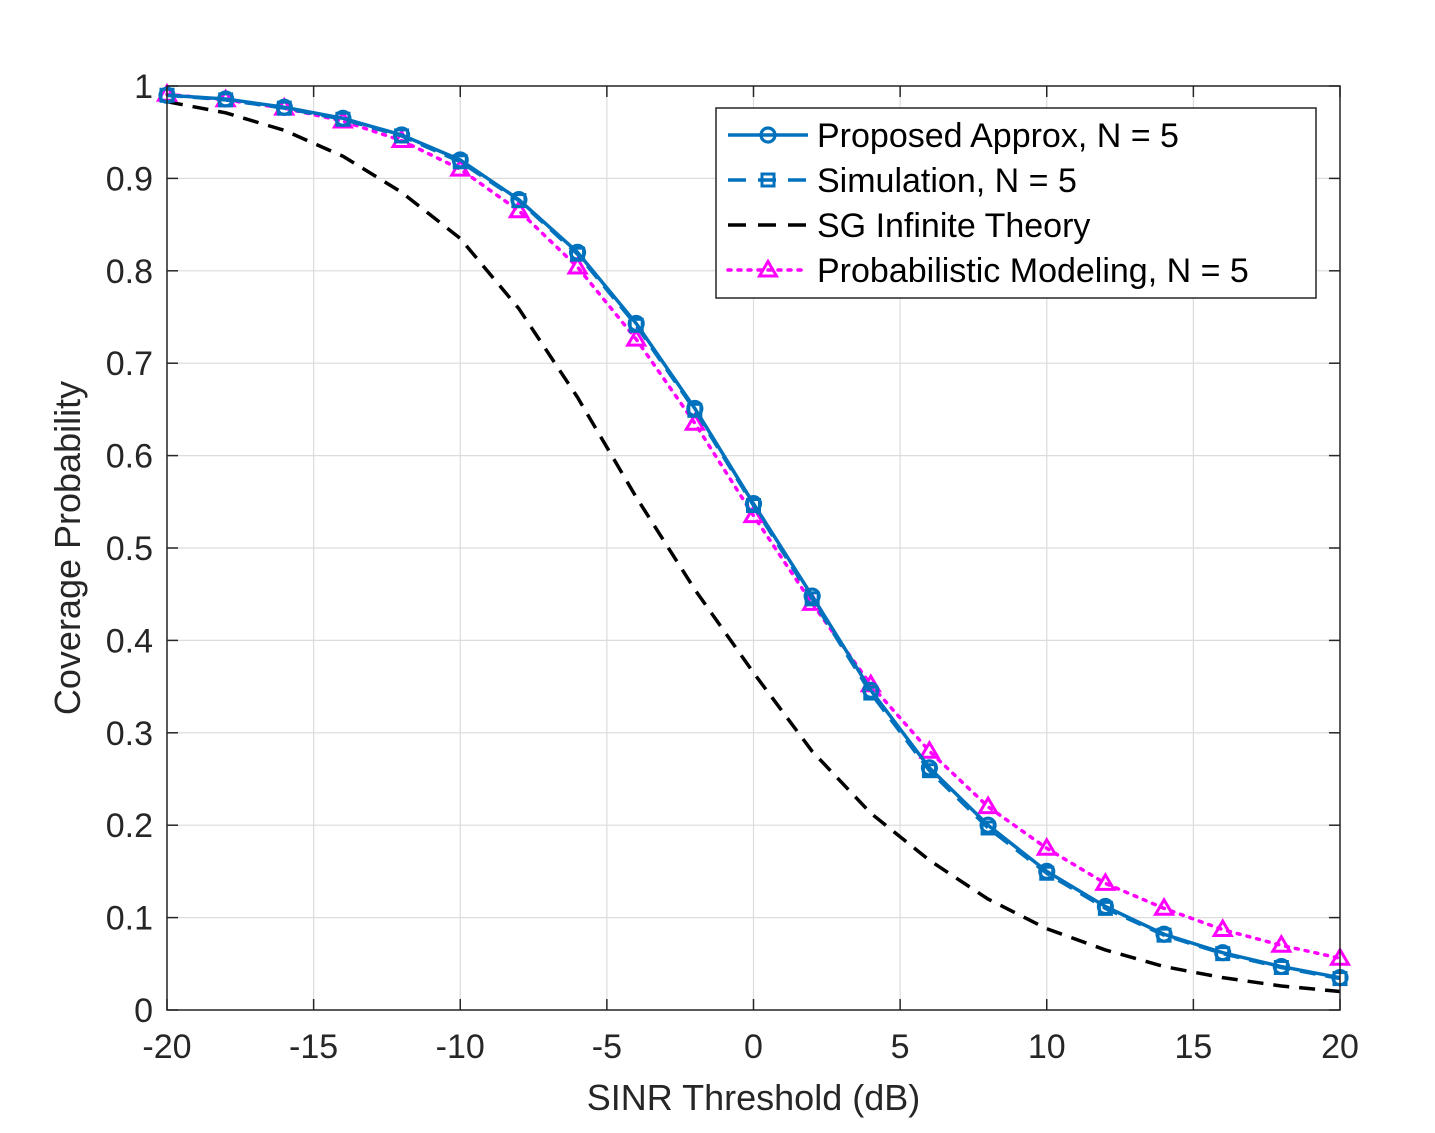 This screenshot has width=1435, height=1133. What do you see at coordinates (129, 272) in the screenshot?
I see `y-tick-label: 0.8` at bounding box center [129, 272].